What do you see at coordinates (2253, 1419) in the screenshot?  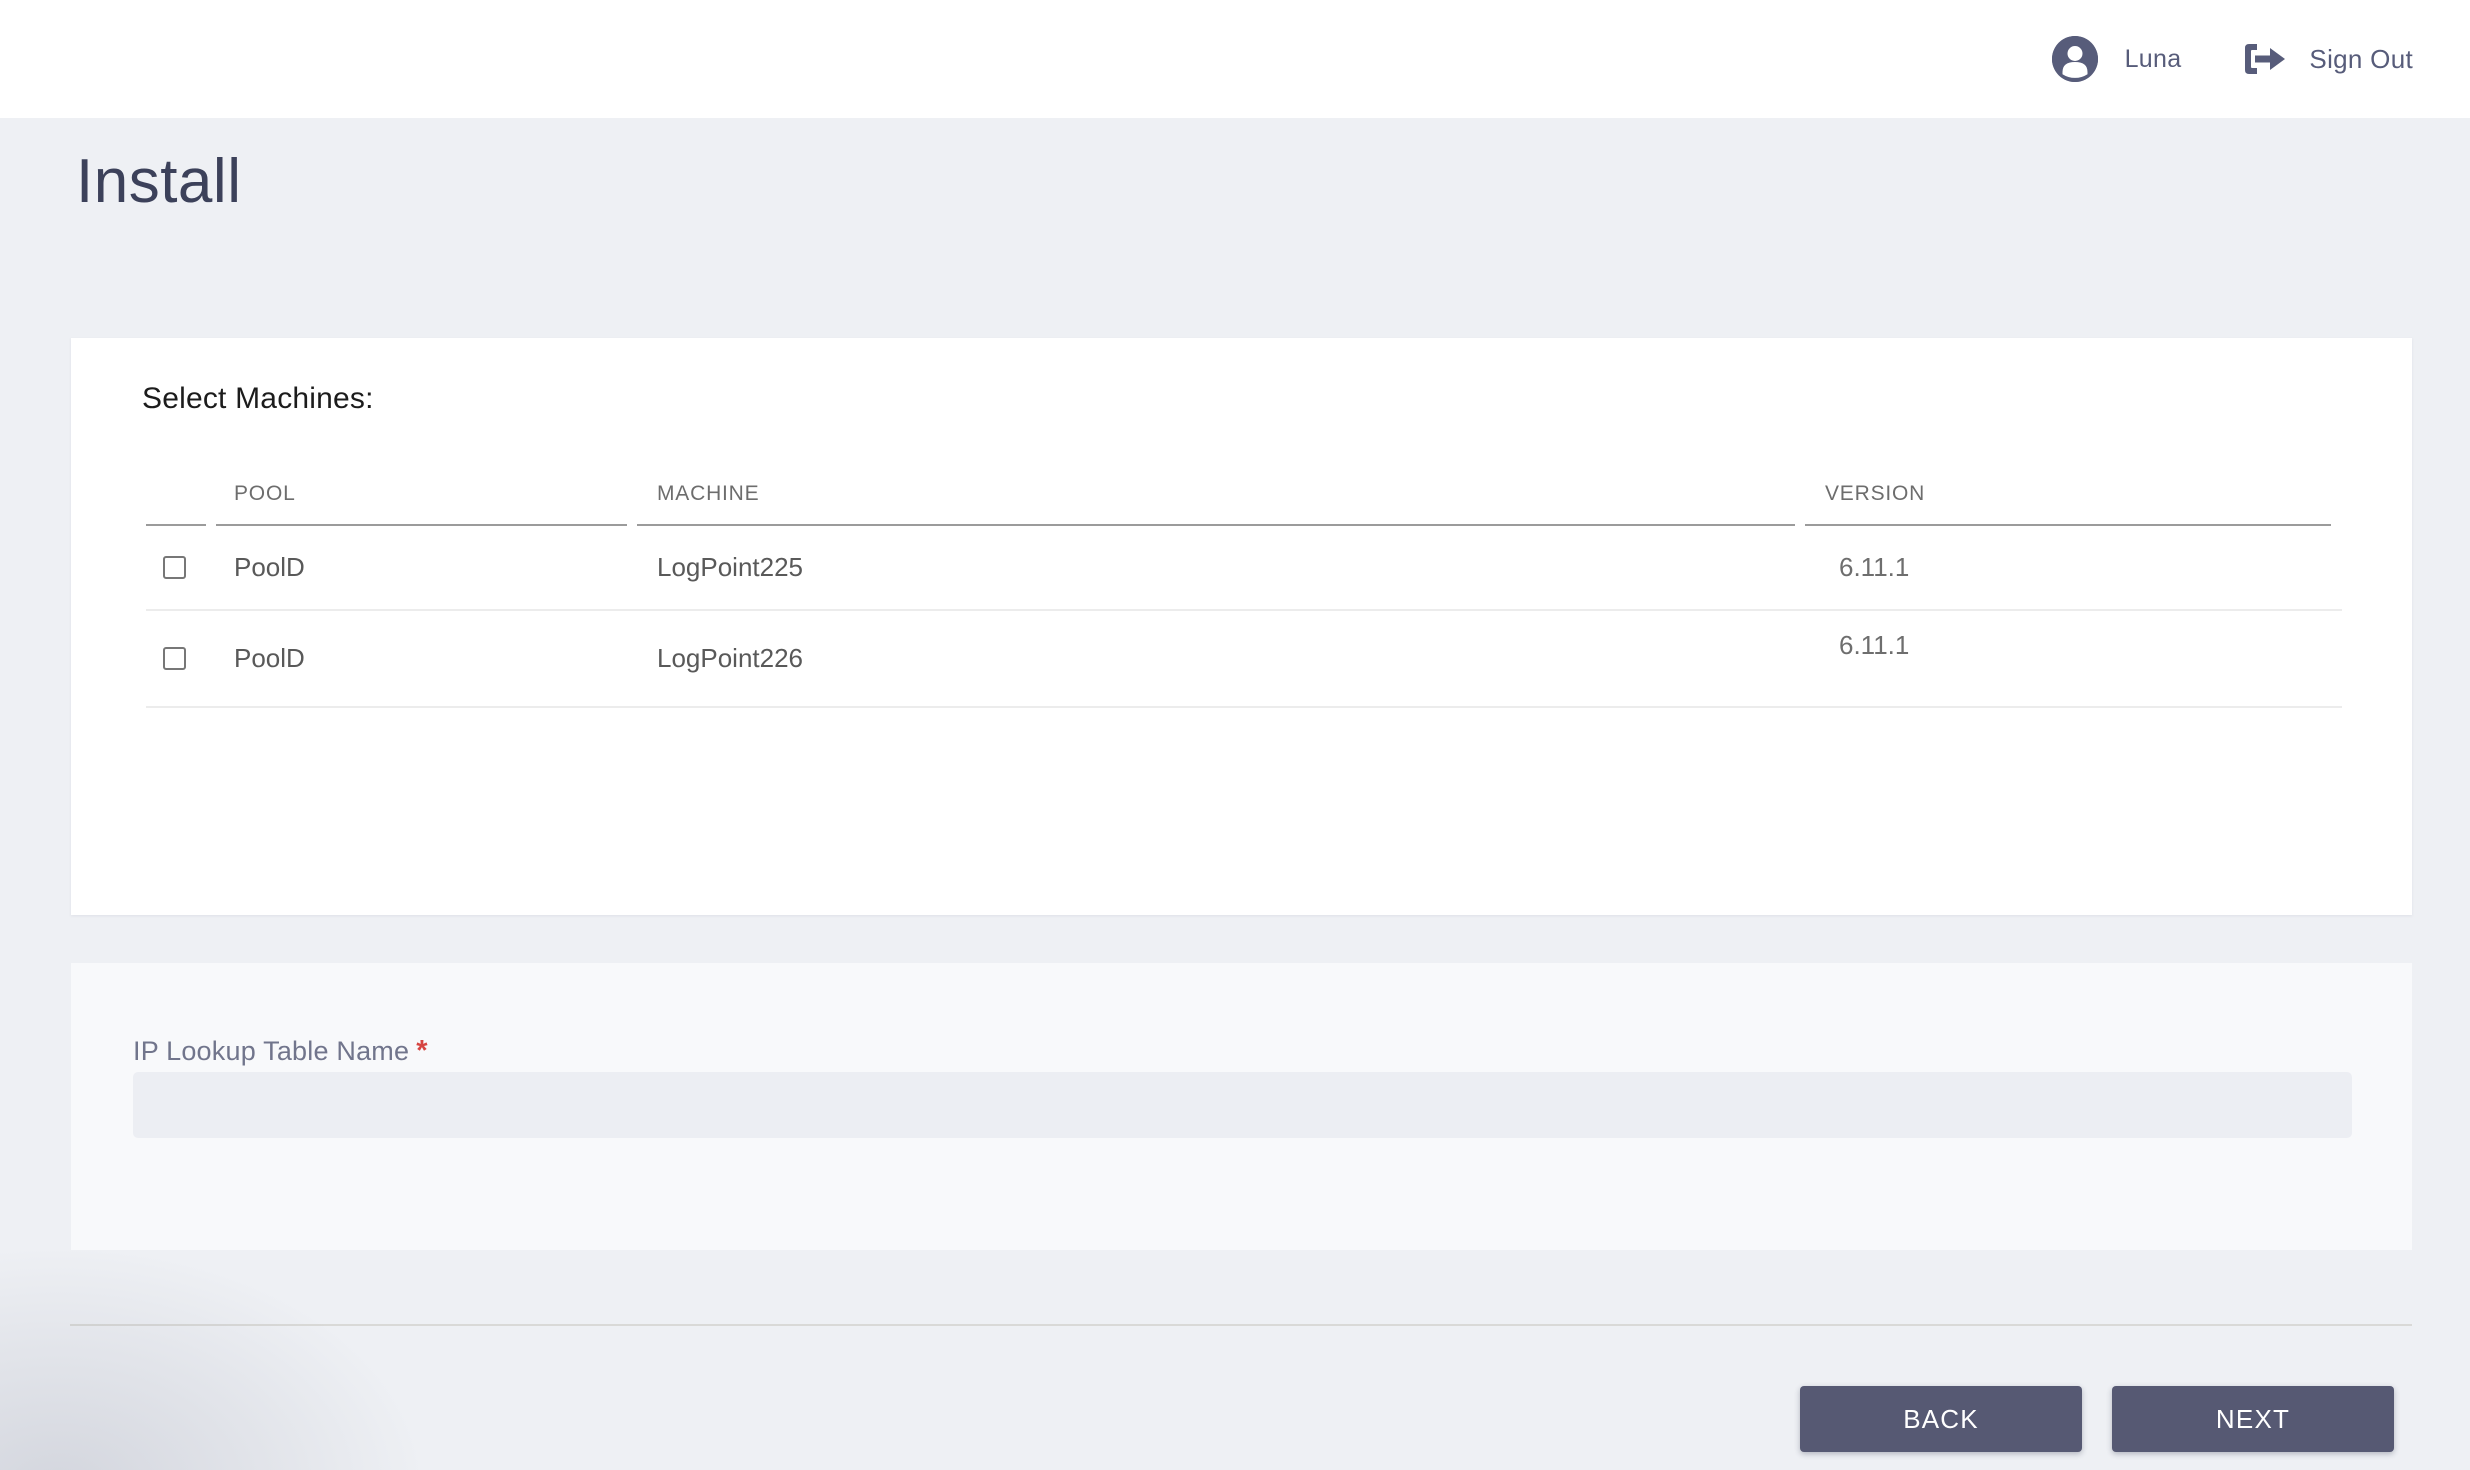 I see `next-button: NEXT` at bounding box center [2253, 1419].